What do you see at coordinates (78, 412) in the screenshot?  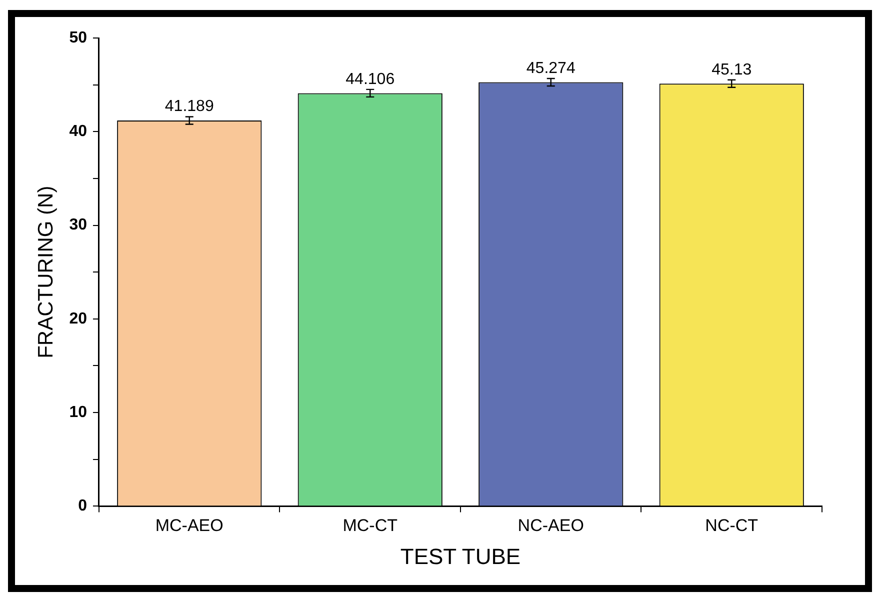 I see `y-tick-label: 10` at bounding box center [78, 412].